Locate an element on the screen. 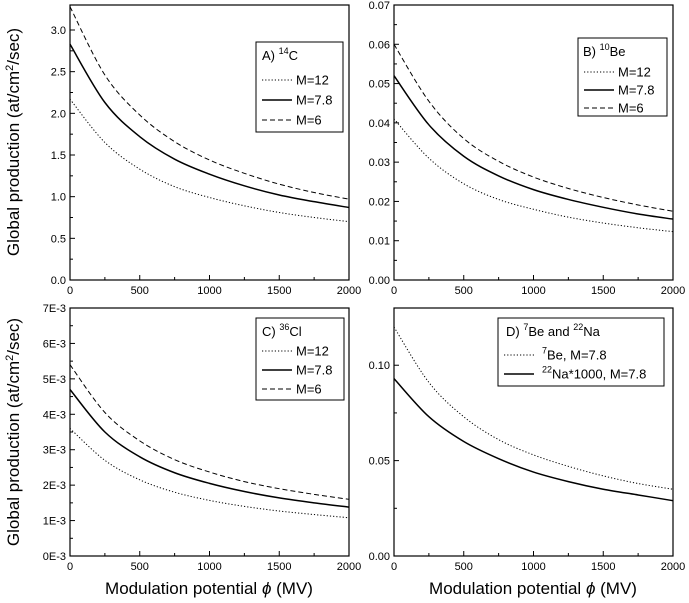  panel-a-x-tick-label: 1000 is located at coordinates (209, 291).